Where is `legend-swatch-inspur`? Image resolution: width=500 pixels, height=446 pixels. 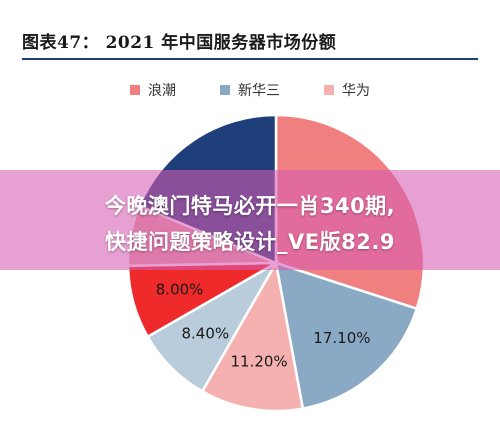
legend-swatch-inspur is located at coordinates (135, 90).